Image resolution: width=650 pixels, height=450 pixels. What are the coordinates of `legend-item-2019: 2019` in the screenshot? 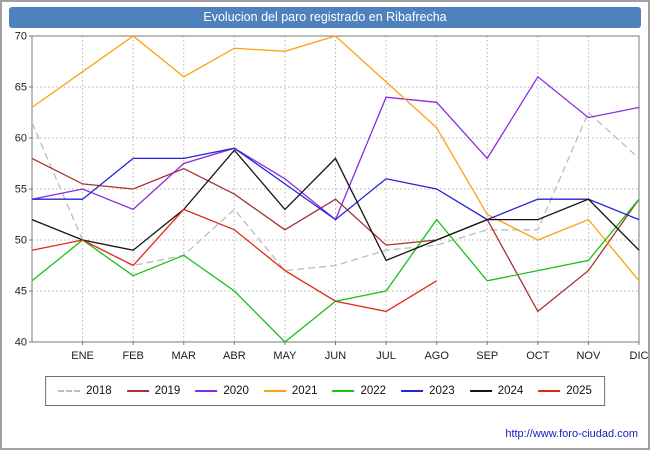 It's located at (153, 391).